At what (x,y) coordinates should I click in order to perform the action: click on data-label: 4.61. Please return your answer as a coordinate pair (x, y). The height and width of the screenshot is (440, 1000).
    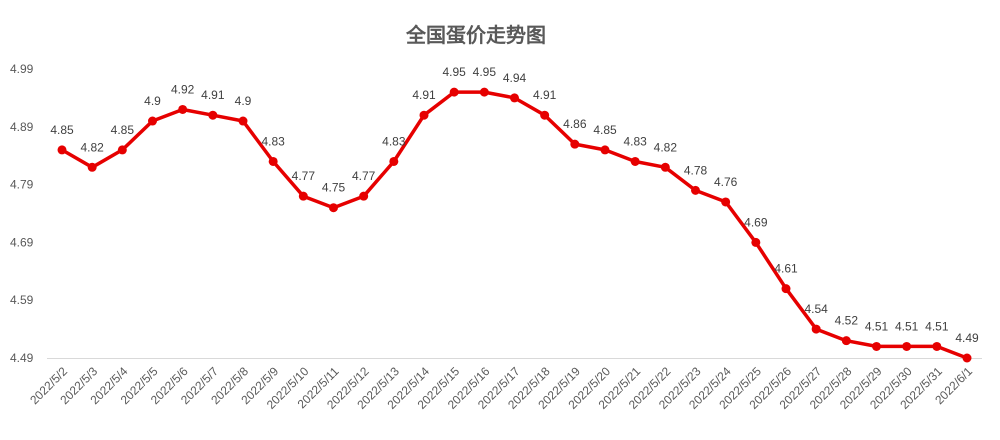
    Looking at the image, I should click on (786, 269).